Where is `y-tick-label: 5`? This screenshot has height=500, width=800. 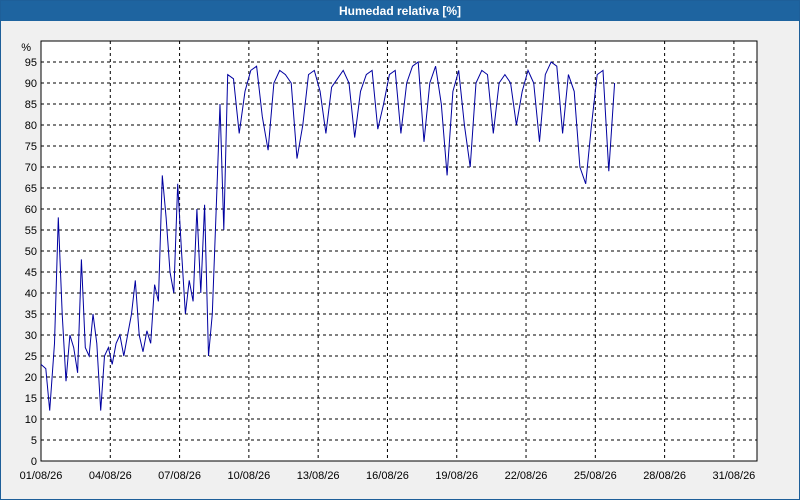 y-tick-label: 5 is located at coordinates (34, 441).